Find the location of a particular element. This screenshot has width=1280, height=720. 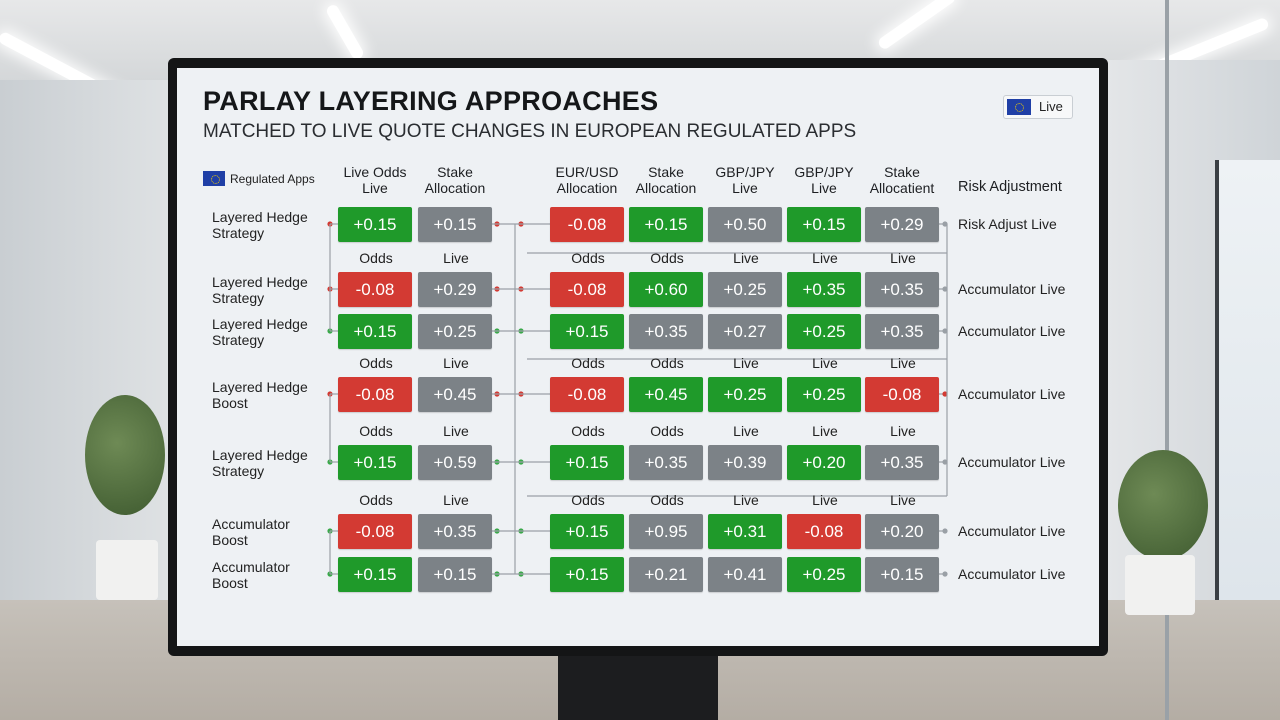

quote-cell: +0.41 is located at coordinates (745, 574).